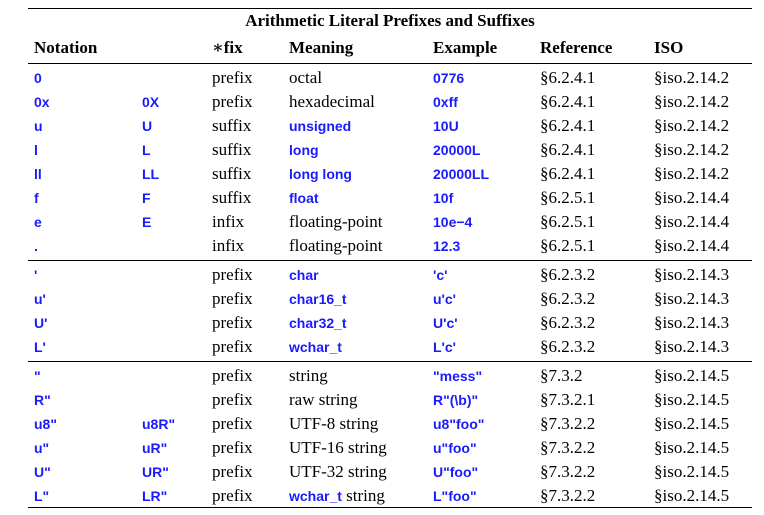 This screenshot has width=764, height=515. What do you see at coordinates (36, 246) in the screenshot?
I see `notation-lower: .` at bounding box center [36, 246].